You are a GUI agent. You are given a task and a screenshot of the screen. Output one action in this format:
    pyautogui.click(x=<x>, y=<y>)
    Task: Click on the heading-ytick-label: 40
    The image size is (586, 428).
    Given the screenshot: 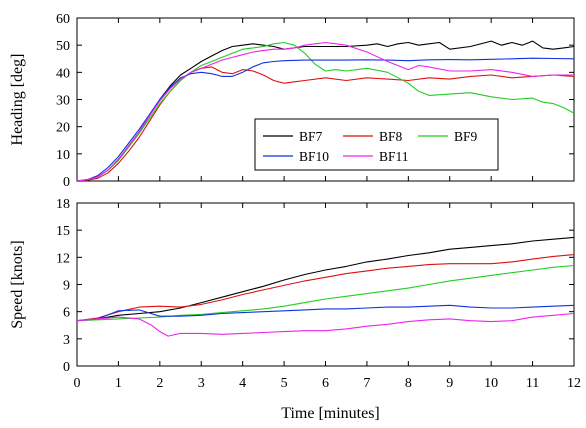 What is the action you would take?
    pyautogui.click(x=63, y=73)
    